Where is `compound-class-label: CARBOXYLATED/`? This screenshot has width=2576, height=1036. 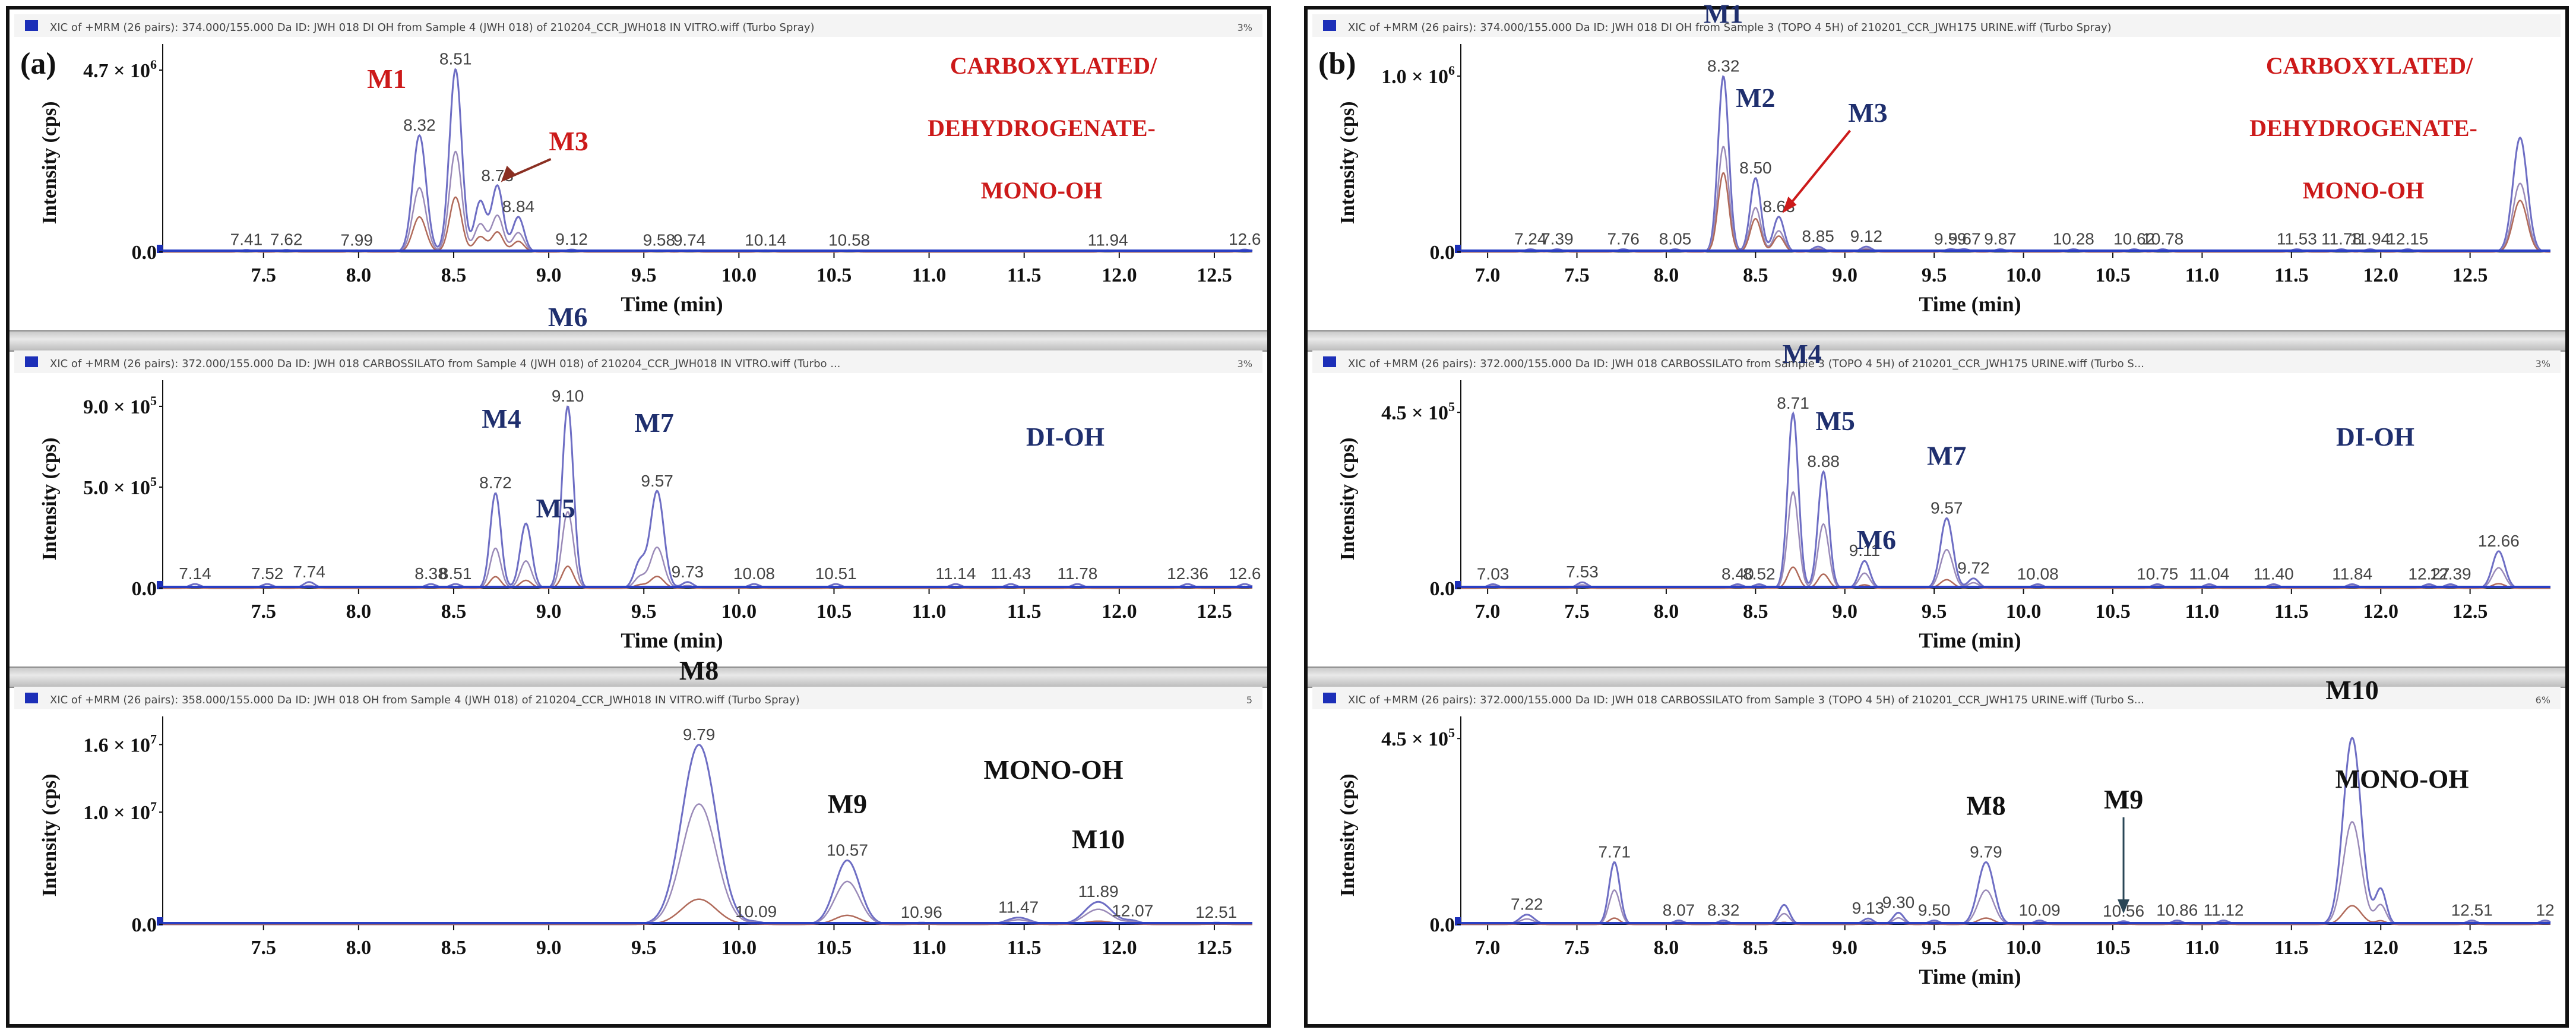 compound-class-label: CARBOXYLATED/ is located at coordinates (1053, 65).